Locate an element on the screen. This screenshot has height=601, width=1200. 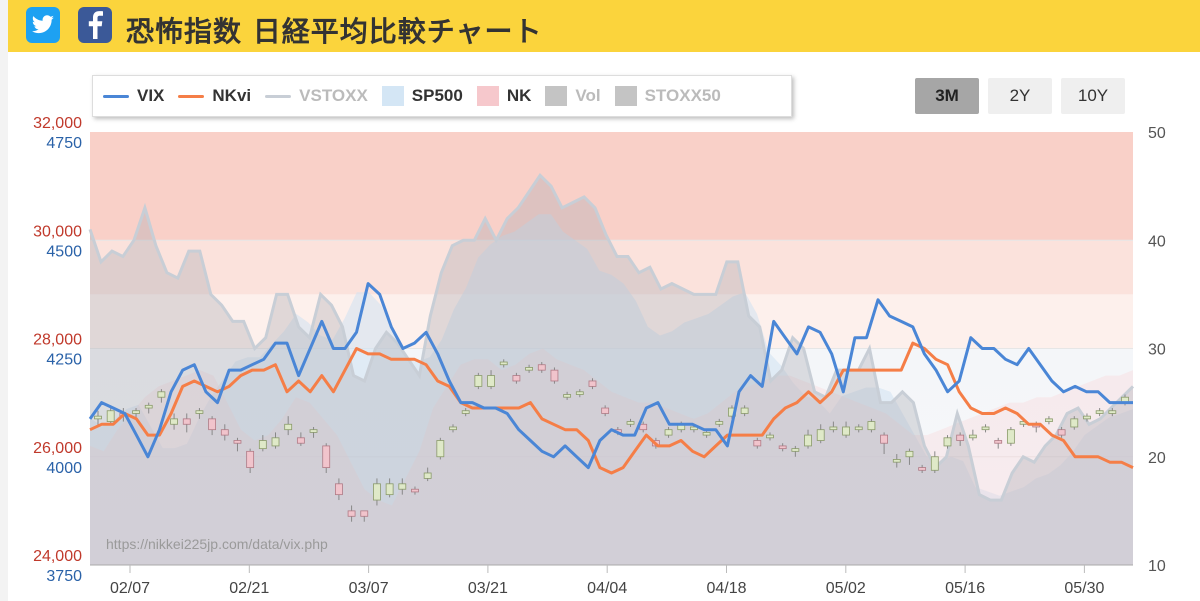
vix-axis-tick: 40 is located at coordinates (1157, 241).